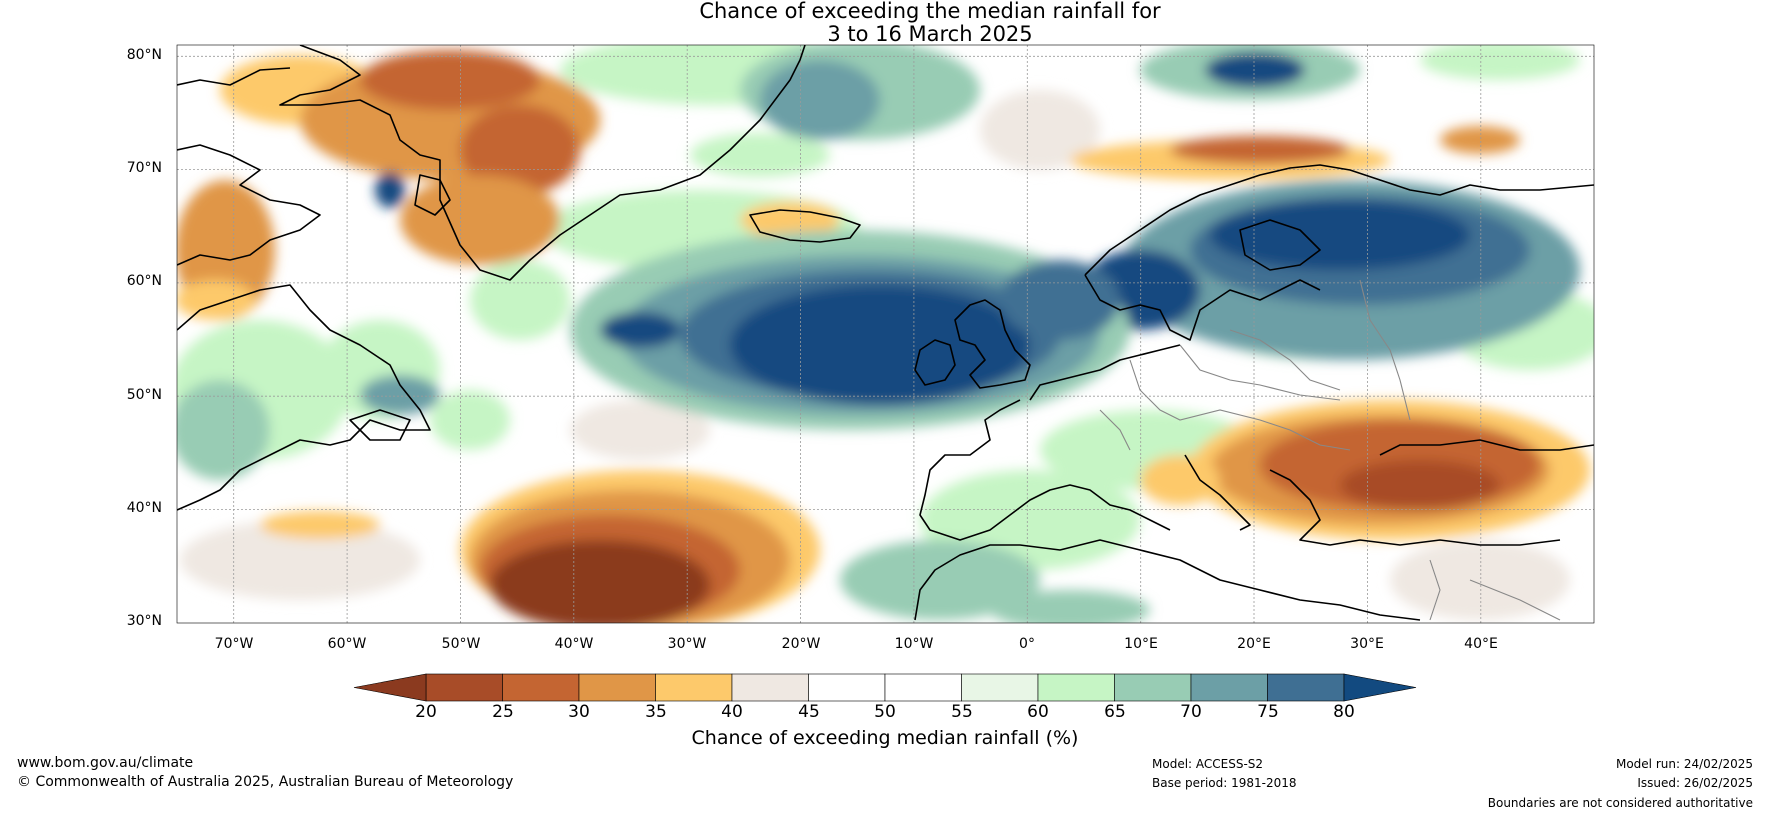 This screenshot has height=816, width=1770. I want to click on footer-website: www.bom.gov.au/climate, so click(105, 763).